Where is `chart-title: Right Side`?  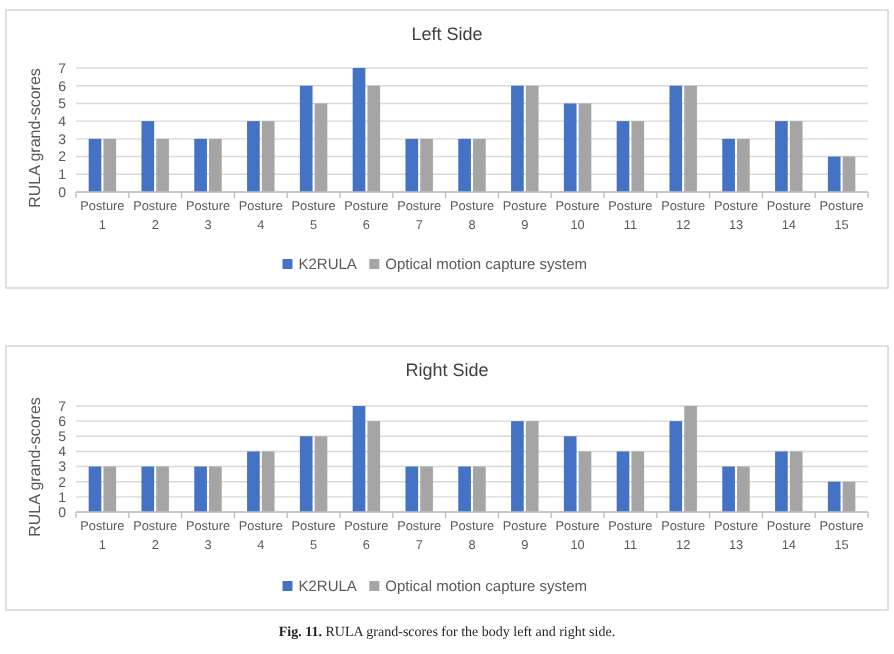
chart-title: Right Side is located at coordinates (447, 370).